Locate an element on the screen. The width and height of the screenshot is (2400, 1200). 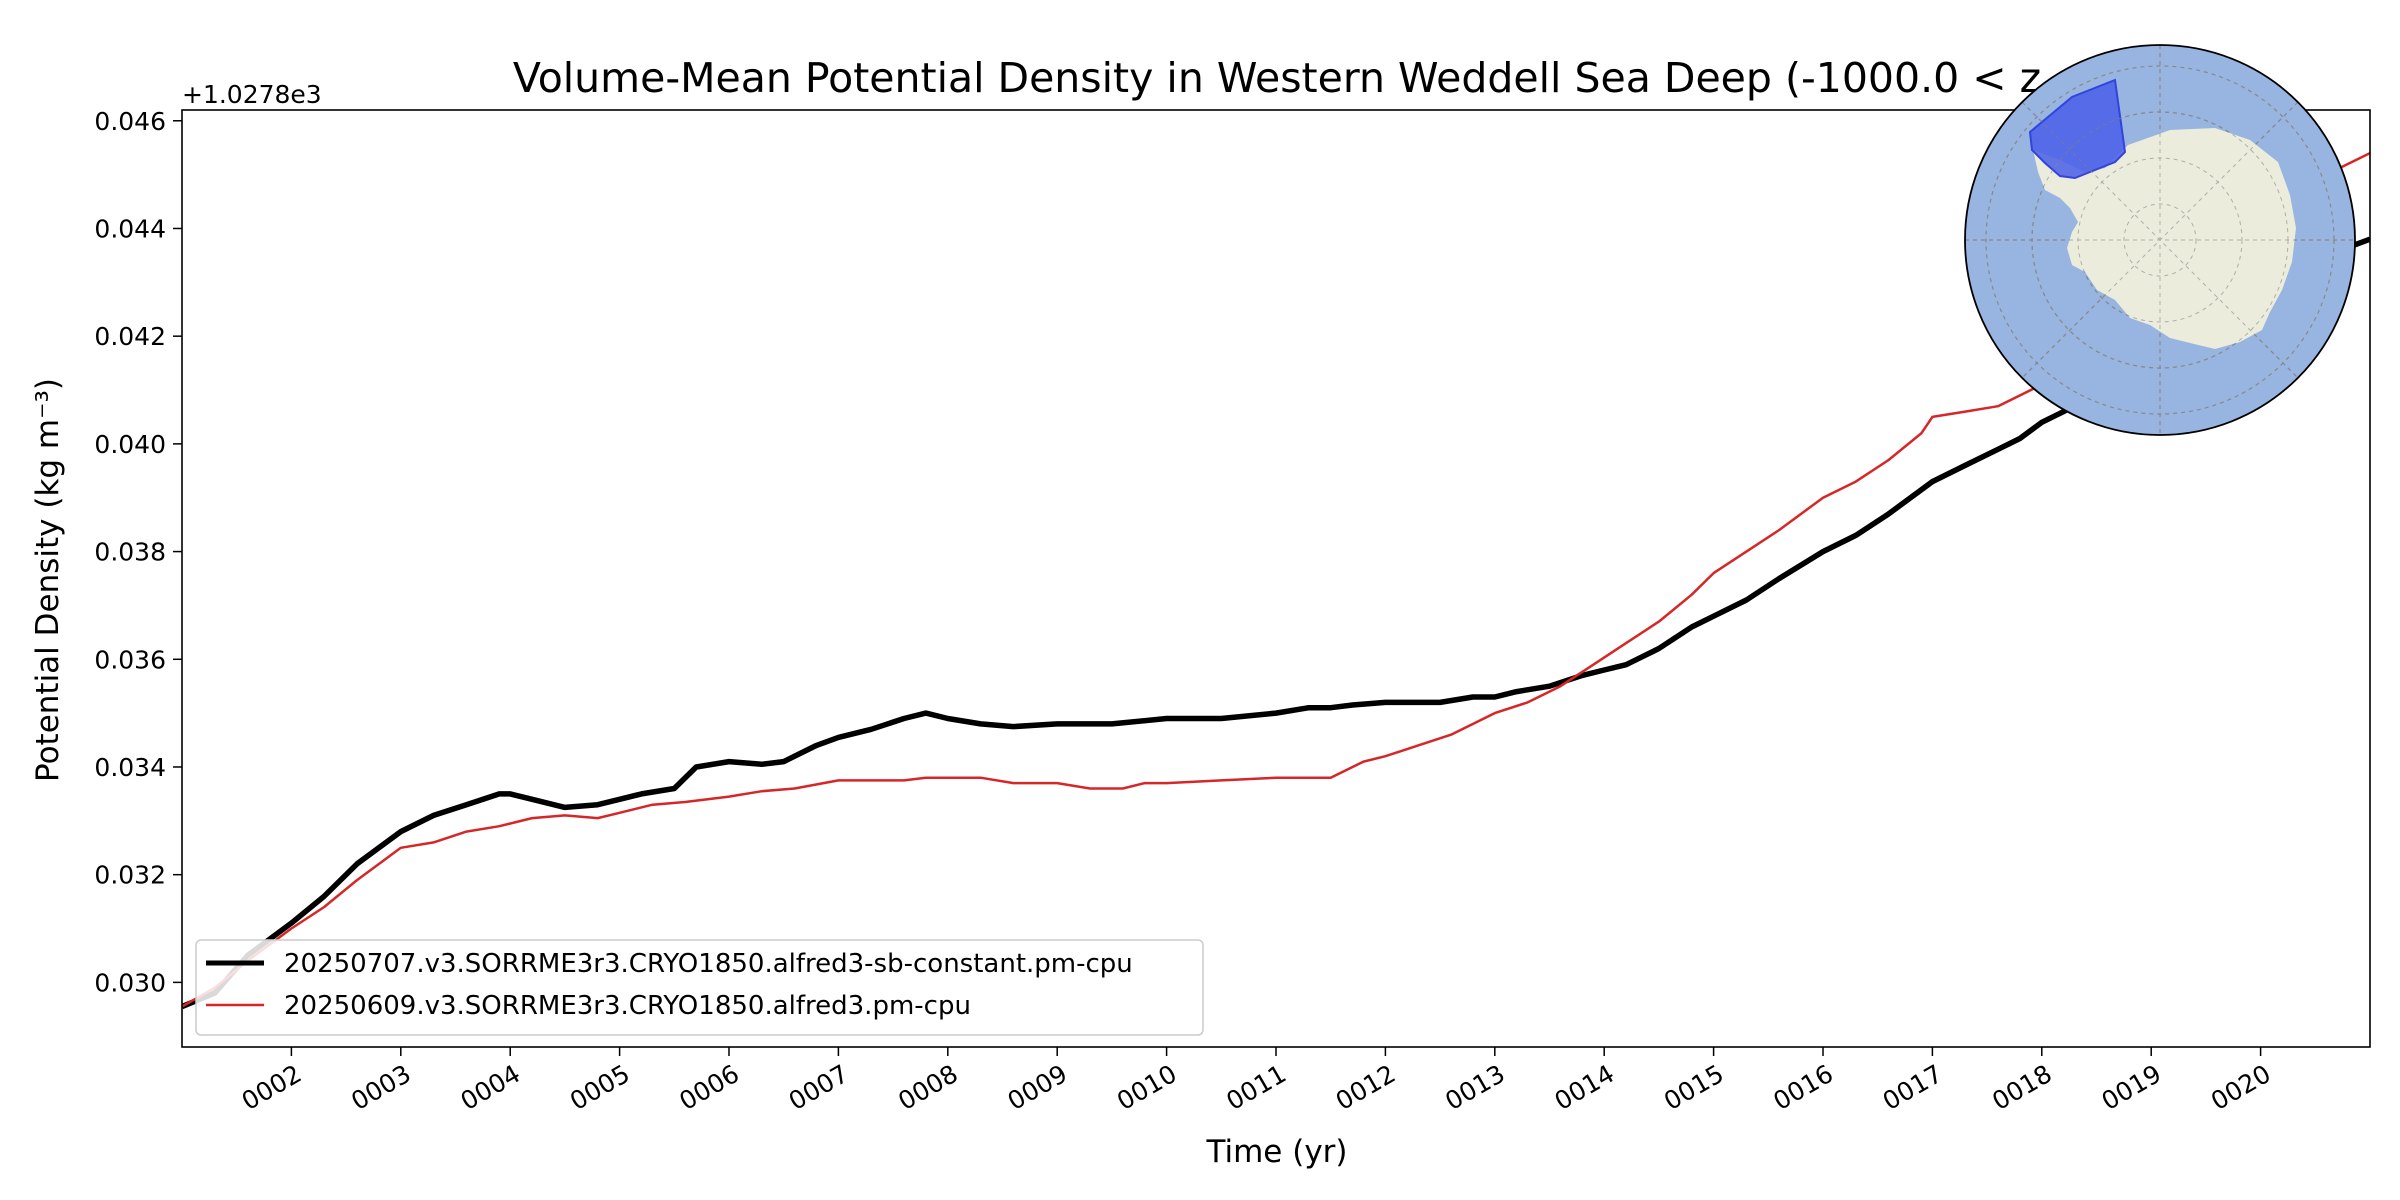
y-tick-label: 0.038 is located at coordinates (130, 552).